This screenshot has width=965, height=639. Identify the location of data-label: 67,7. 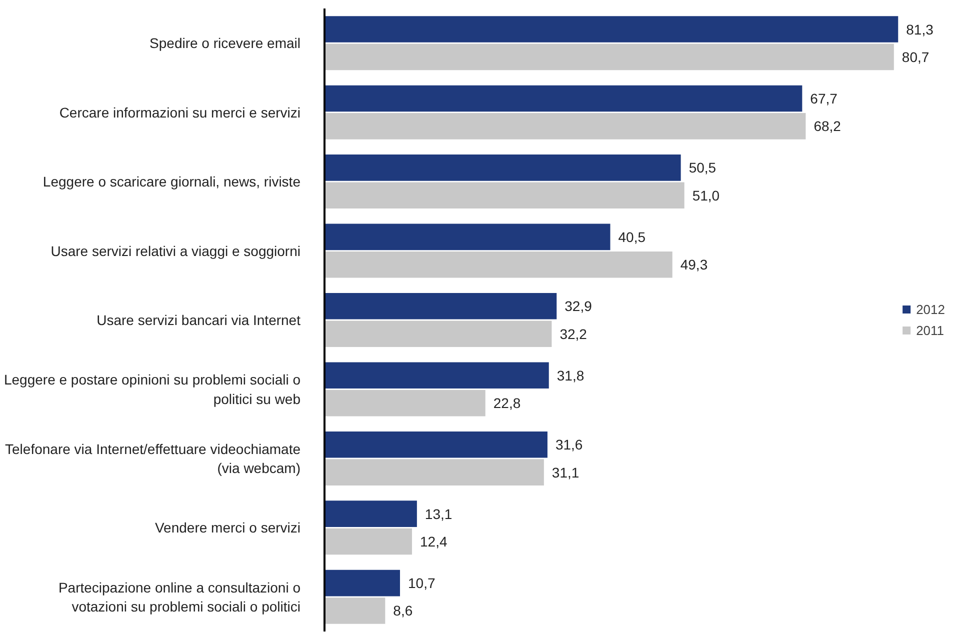
(824, 98).